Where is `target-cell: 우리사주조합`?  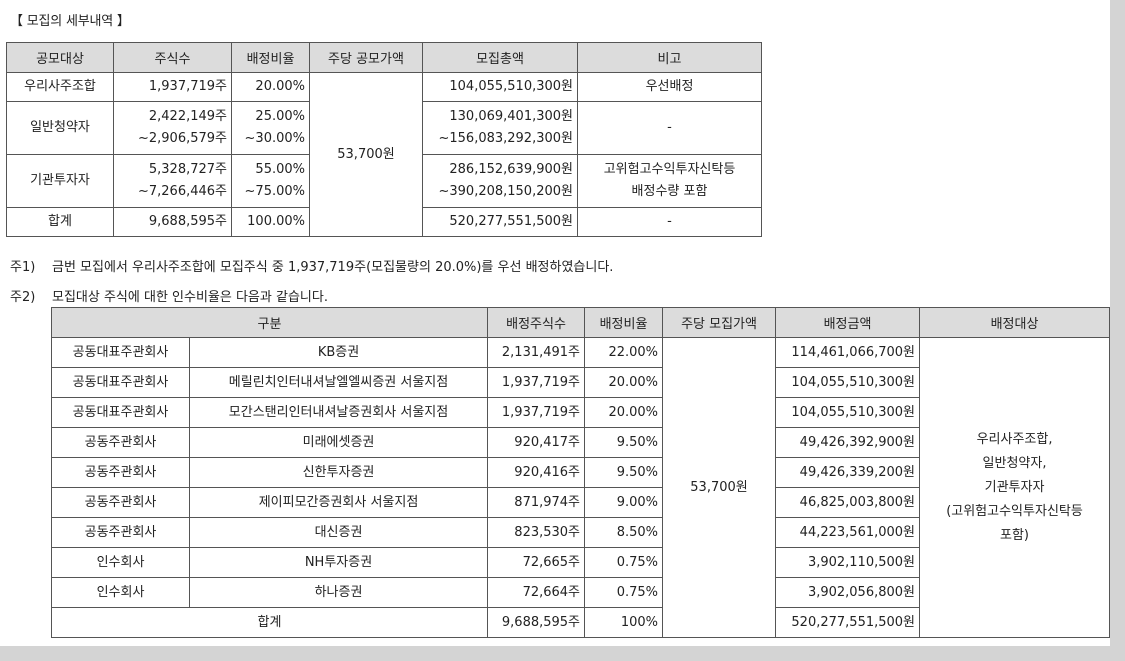 target-cell: 우리사주조합 is located at coordinates (60, 87).